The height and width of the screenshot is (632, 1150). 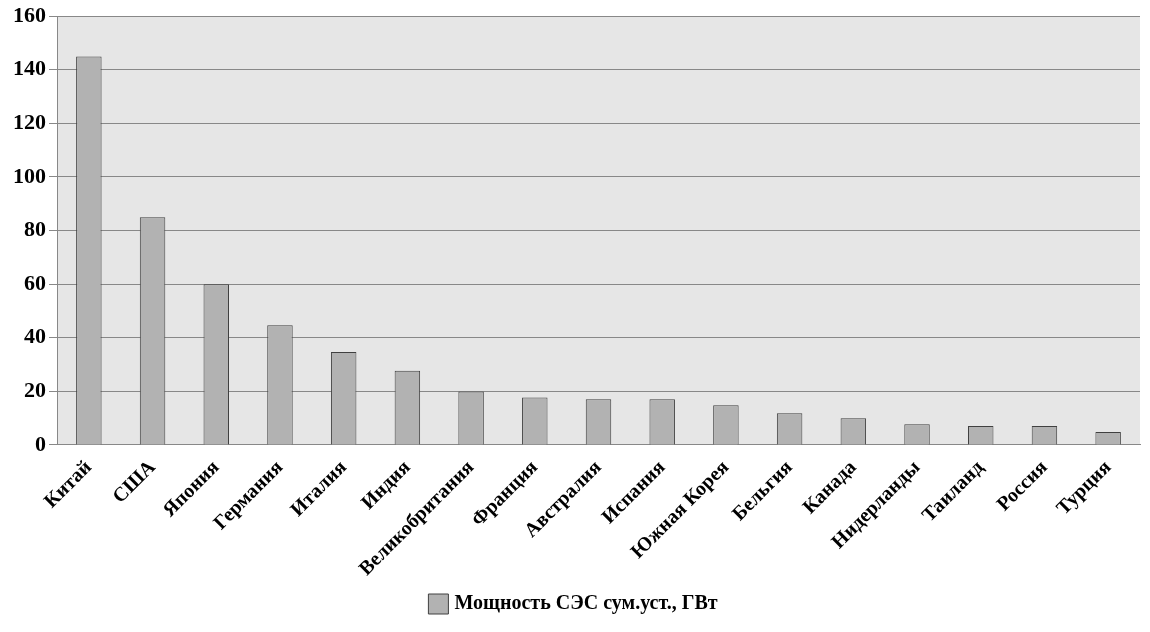 What do you see at coordinates (29, 175) in the screenshot?
I see `y-tick-label: 100` at bounding box center [29, 175].